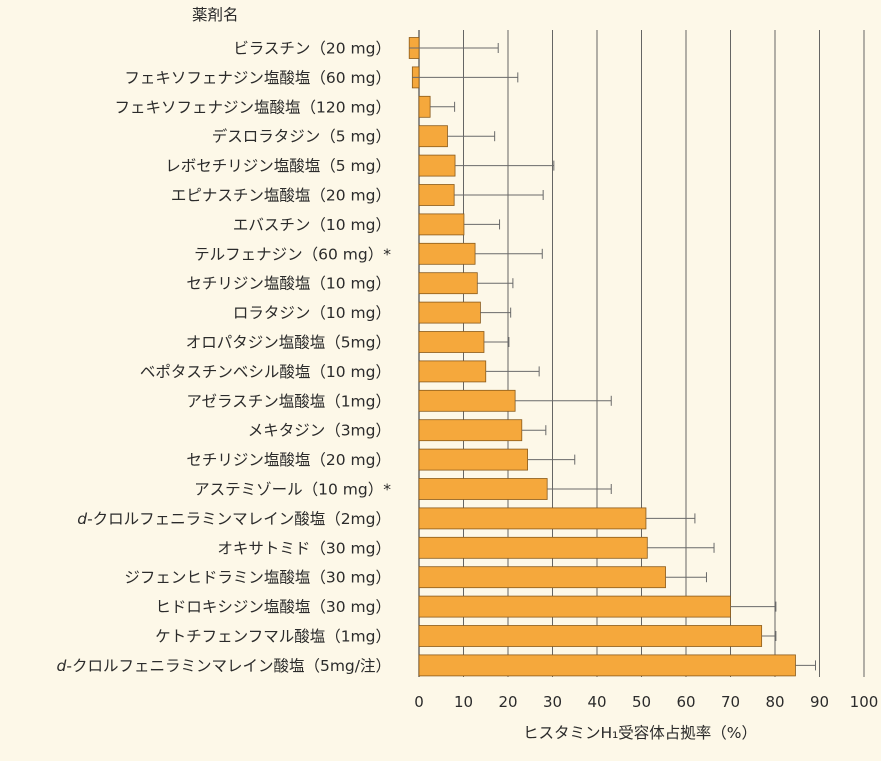 The width and height of the screenshot is (881, 761). I want to click on x-tick-label-50: 50, so click(641, 702).